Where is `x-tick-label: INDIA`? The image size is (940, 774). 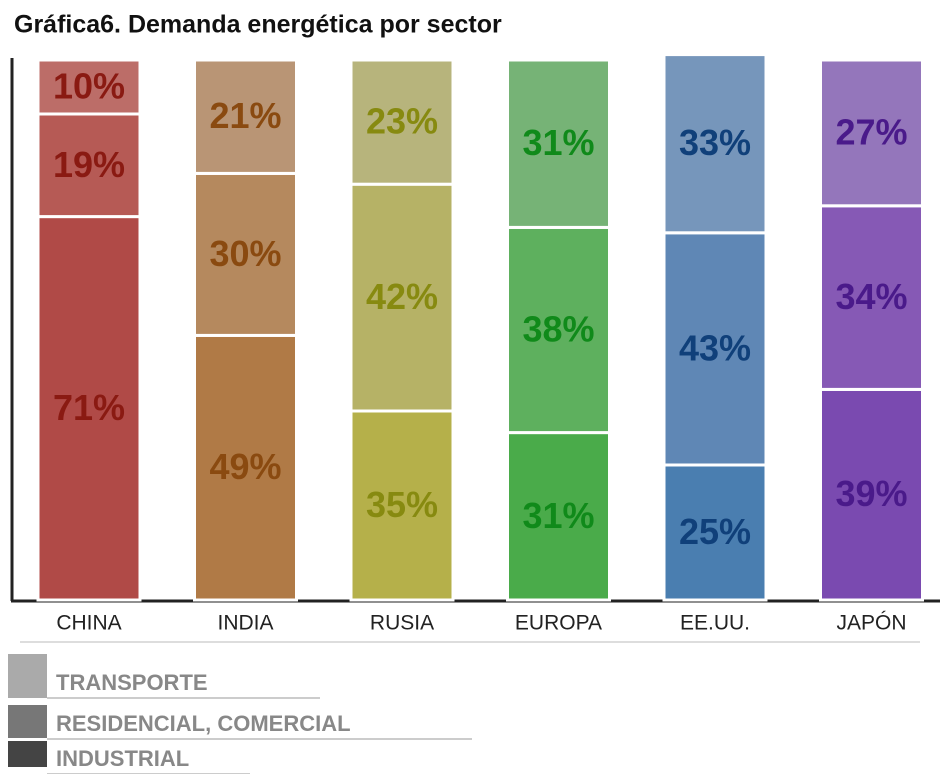
x-tick-label: INDIA is located at coordinates (245, 623).